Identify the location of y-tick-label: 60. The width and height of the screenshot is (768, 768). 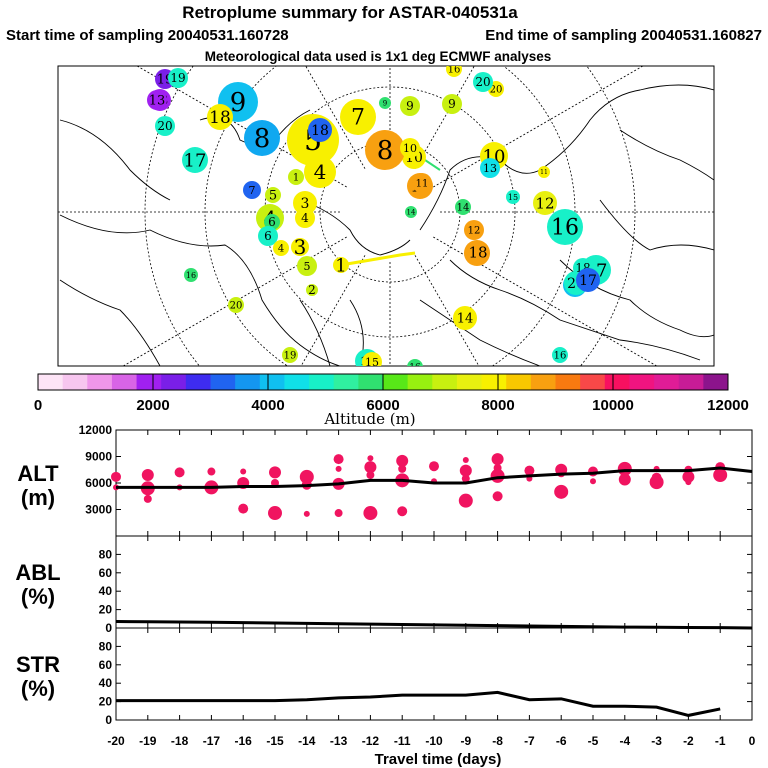
(106, 665).